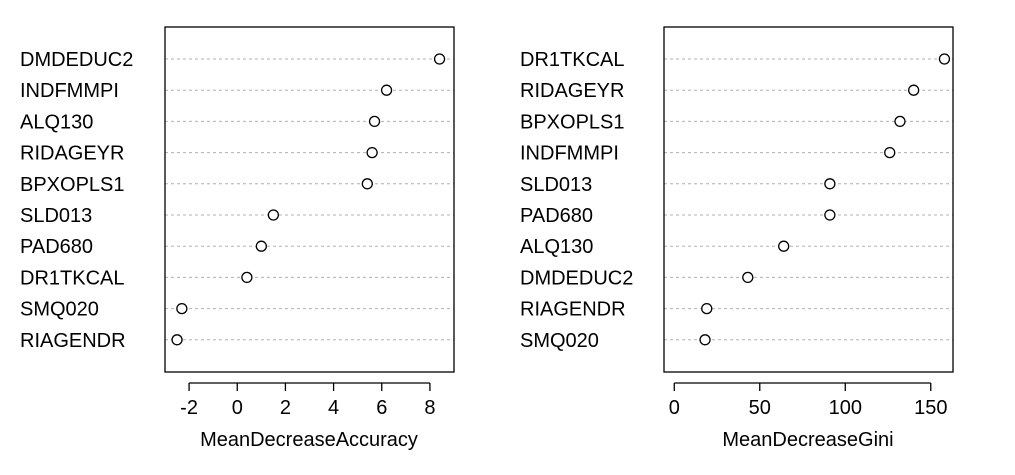  Describe the element at coordinates (309, 440) in the screenshot. I see `x-axis-title: MeanDecreaseAccuracy` at that location.